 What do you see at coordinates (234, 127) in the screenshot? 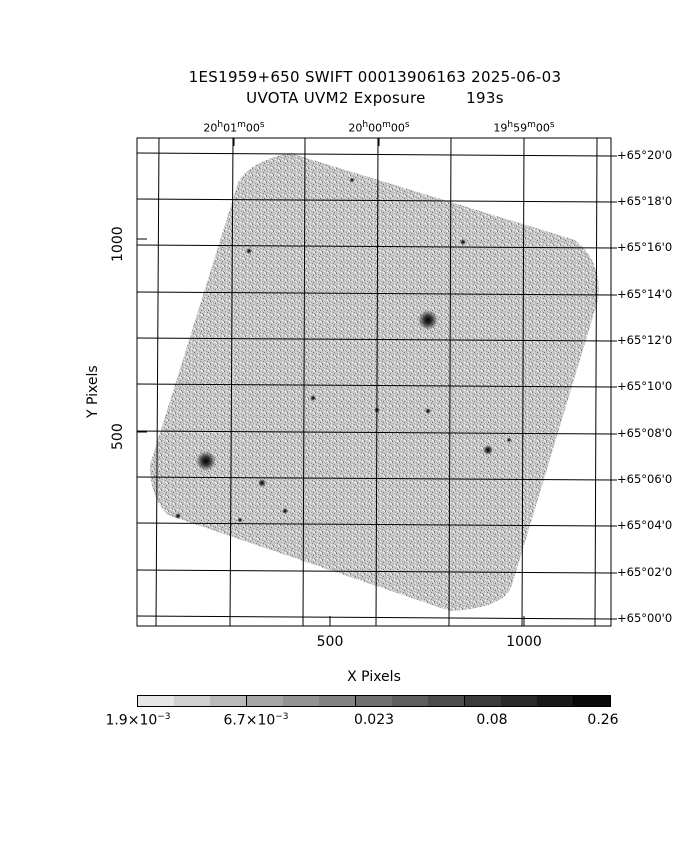
I see `ra-label-1: 20h01m00s` at bounding box center [234, 127].